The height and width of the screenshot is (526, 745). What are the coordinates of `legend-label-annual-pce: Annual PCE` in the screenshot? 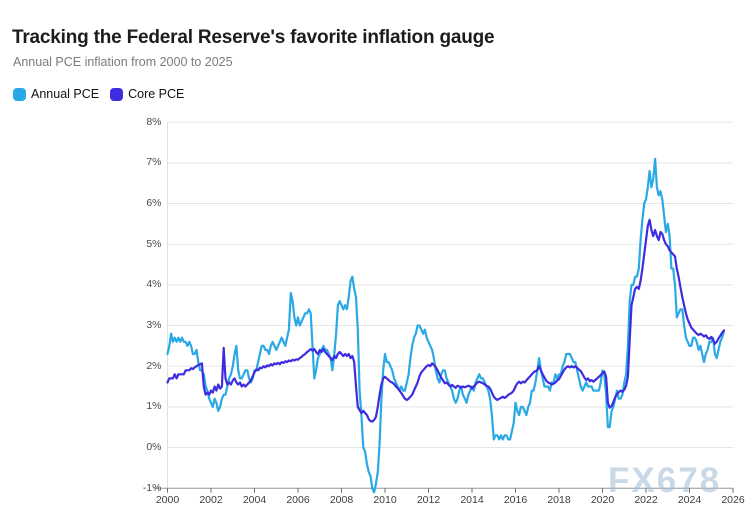 It's located at (65, 94).